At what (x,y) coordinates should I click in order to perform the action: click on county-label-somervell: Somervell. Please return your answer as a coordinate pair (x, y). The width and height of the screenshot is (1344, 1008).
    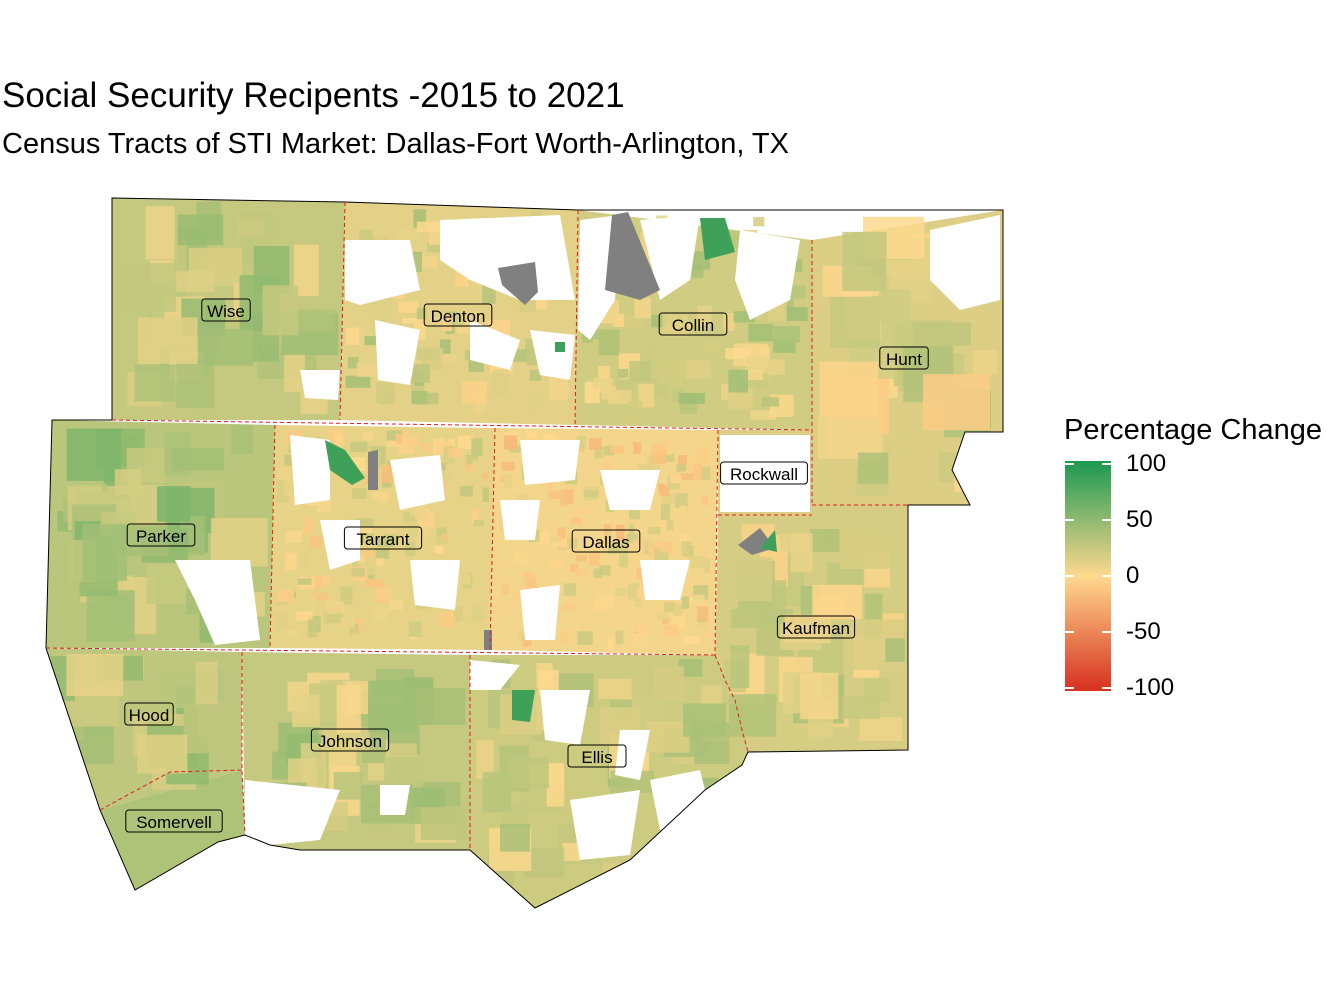
    Looking at the image, I should click on (174, 821).